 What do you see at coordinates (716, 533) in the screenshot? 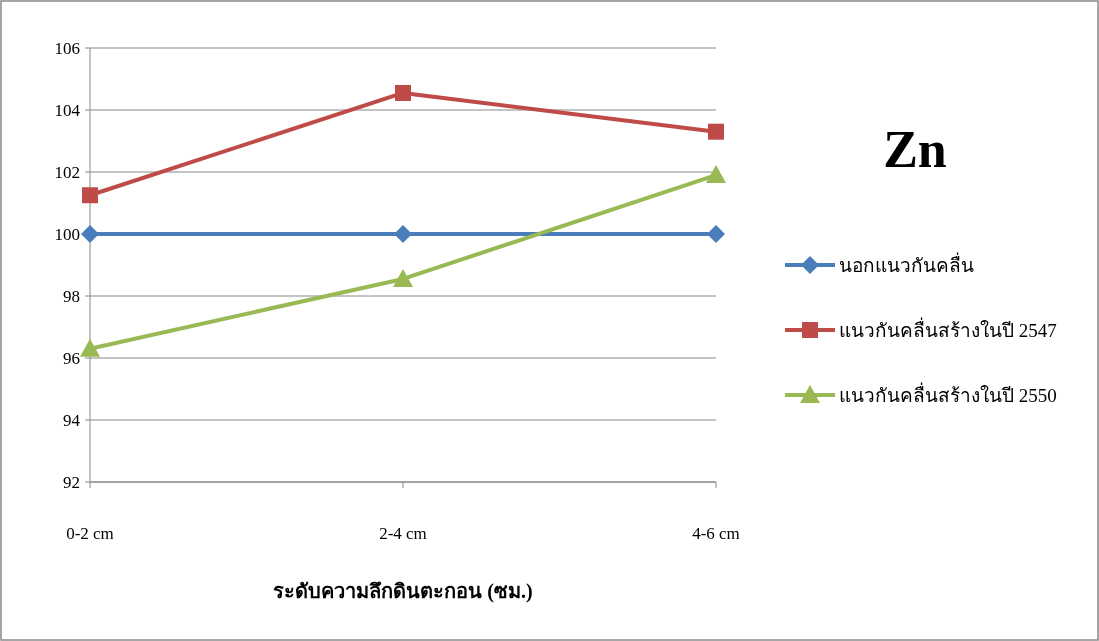
I see `x-tick-label: 4-6 cm` at bounding box center [716, 533].